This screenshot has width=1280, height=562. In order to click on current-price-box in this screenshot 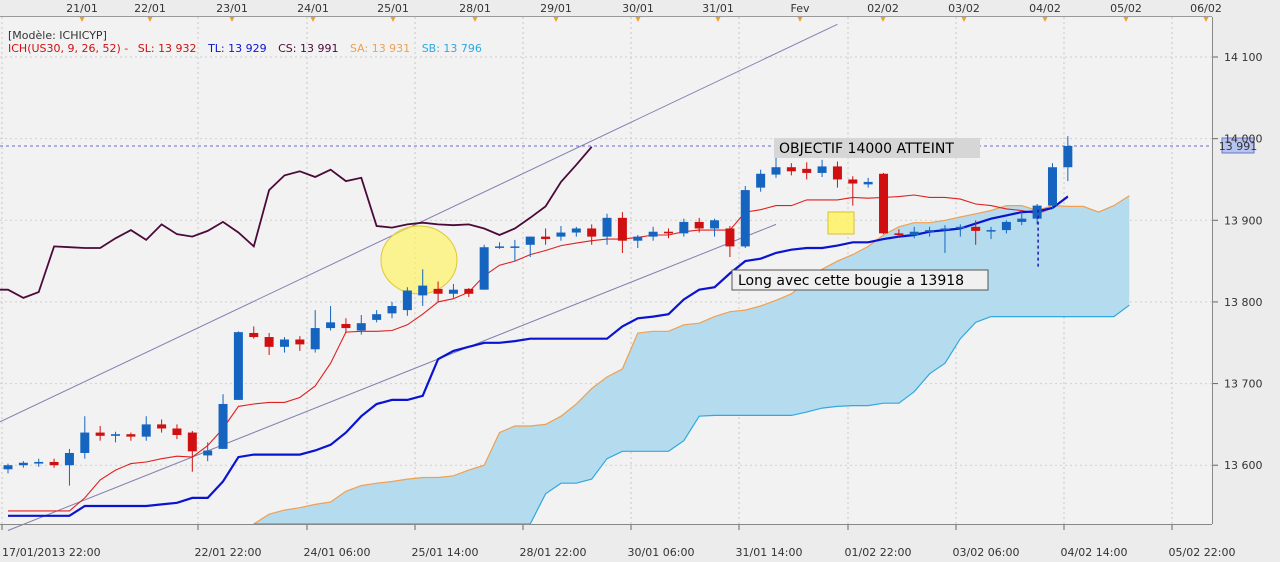, I will do `click(1238, 145)`.